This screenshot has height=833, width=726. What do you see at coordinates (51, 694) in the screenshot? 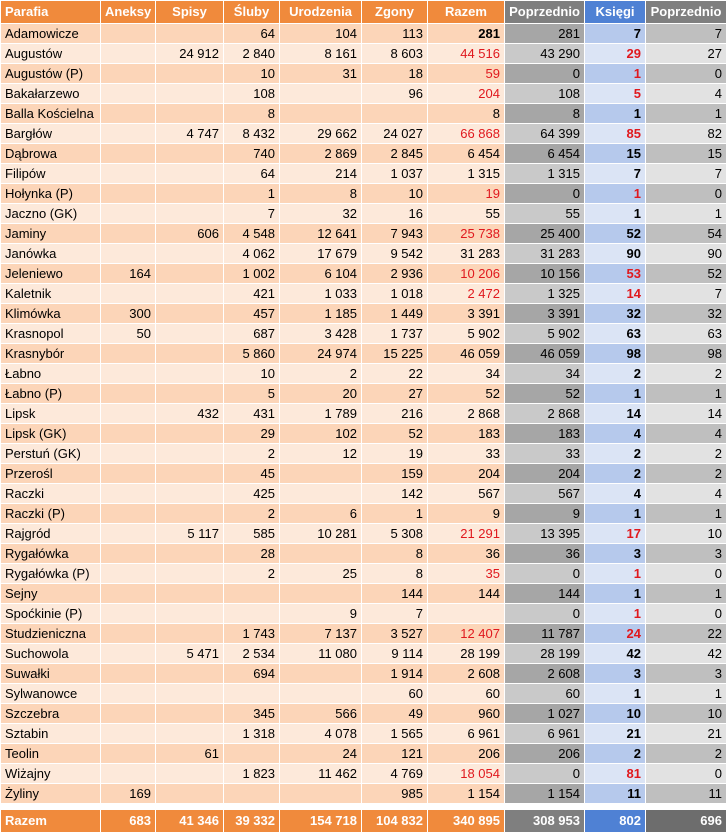
I see `cell-parafia: Sylwanowce` at bounding box center [51, 694].